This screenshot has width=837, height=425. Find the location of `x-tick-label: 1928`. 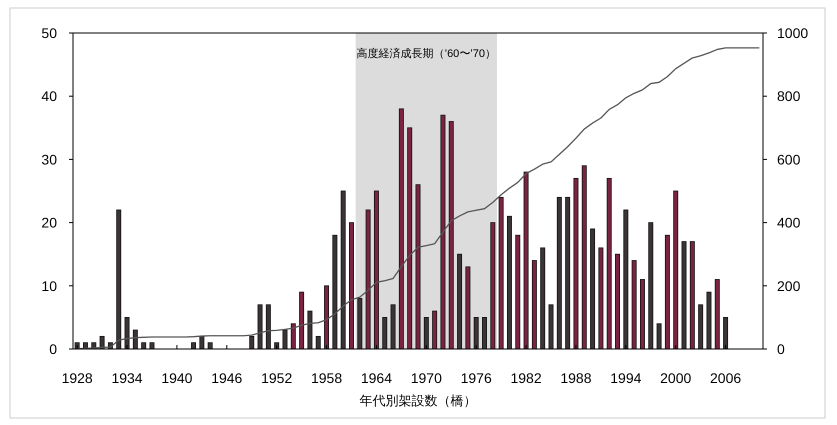

x-tick-label: 1928 is located at coordinates (77, 378).